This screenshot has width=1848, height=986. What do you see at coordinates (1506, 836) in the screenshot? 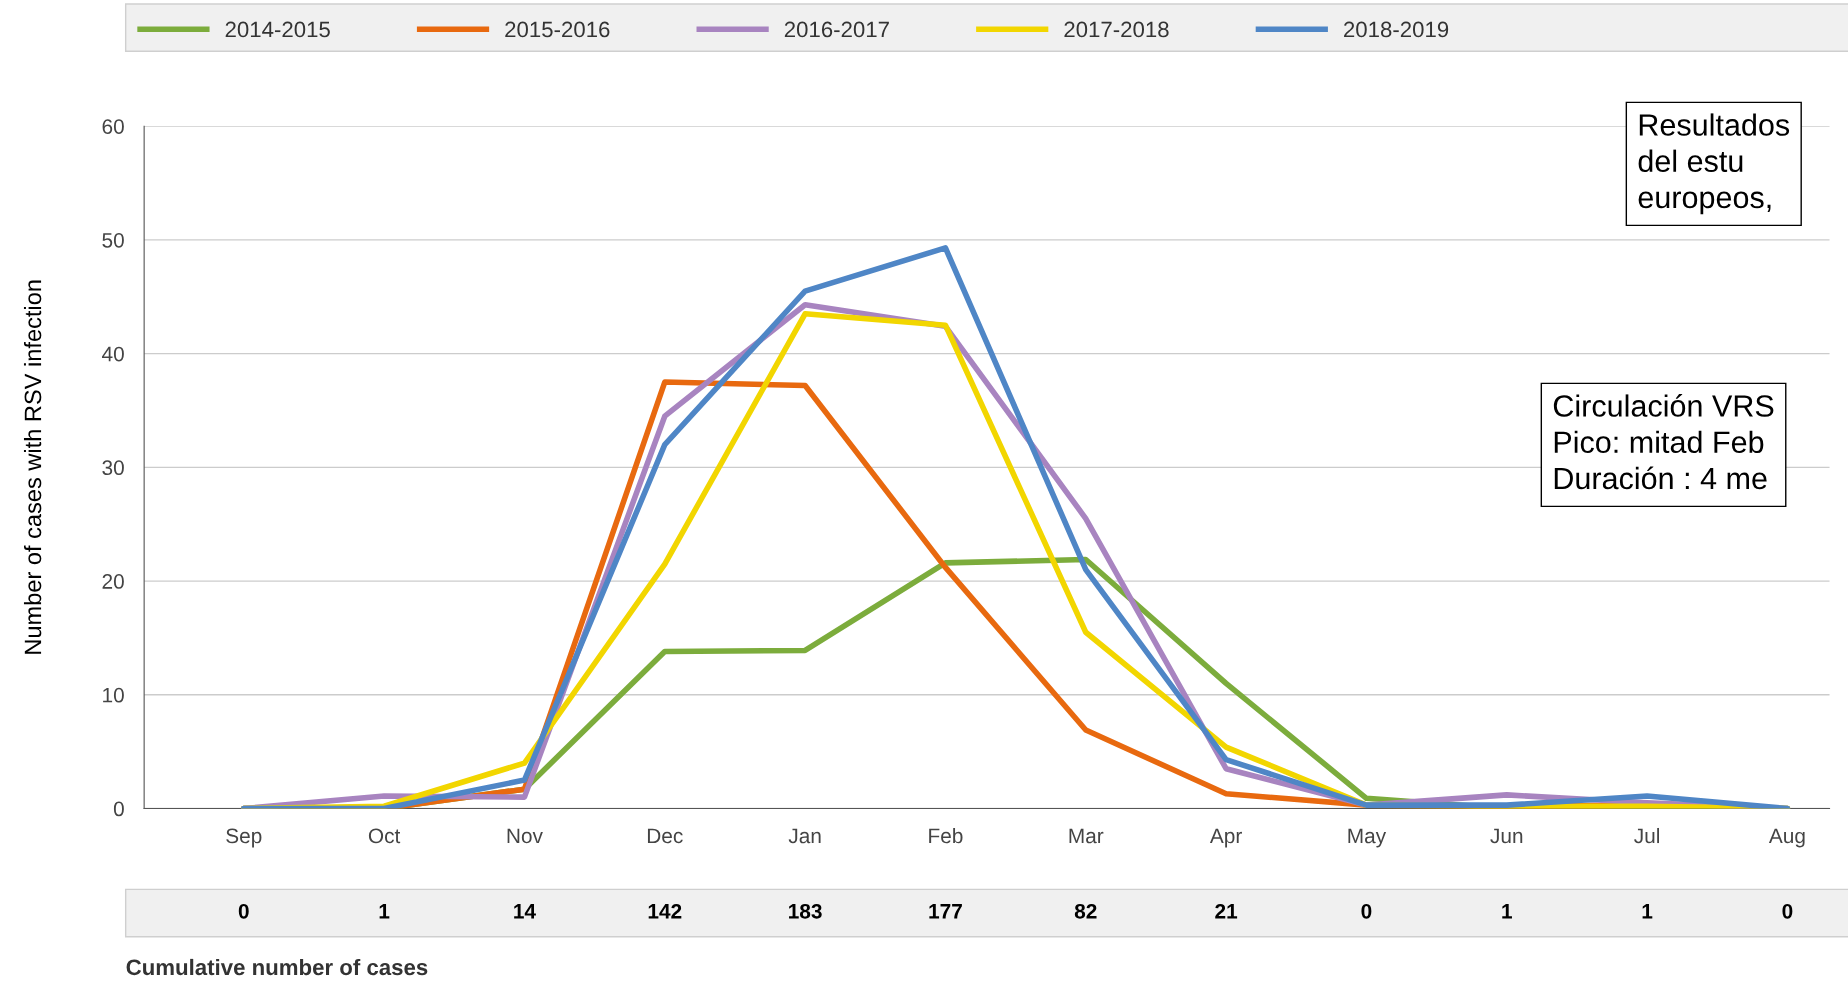
I see `x-tick-label: Jun` at bounding box center [1506, 836].